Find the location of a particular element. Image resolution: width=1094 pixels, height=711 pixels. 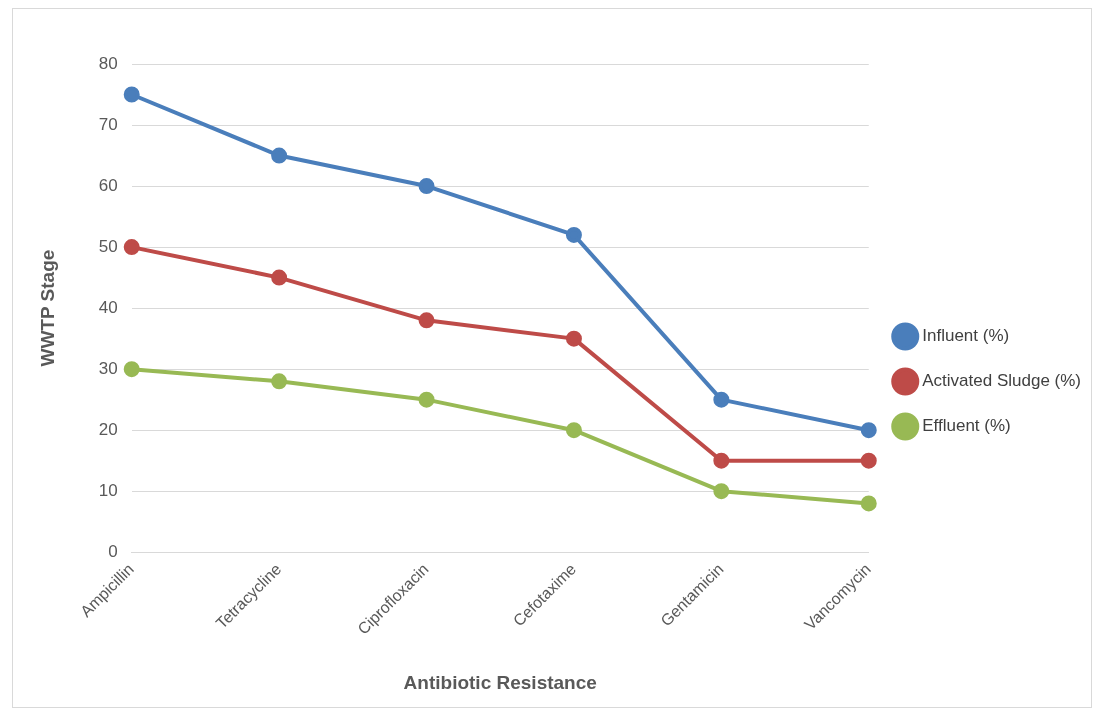

y-axis-title: WWTP Stage is located at coordinates (47, 308).